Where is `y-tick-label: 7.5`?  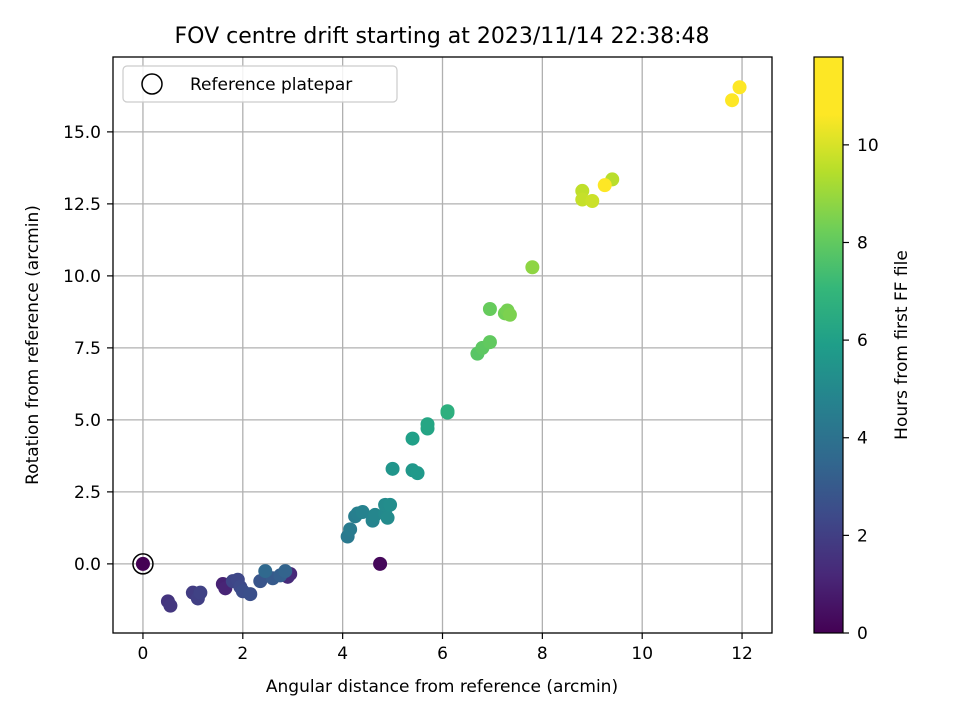
y-tick-label: 7.5 is located at coordinates (87, 349).